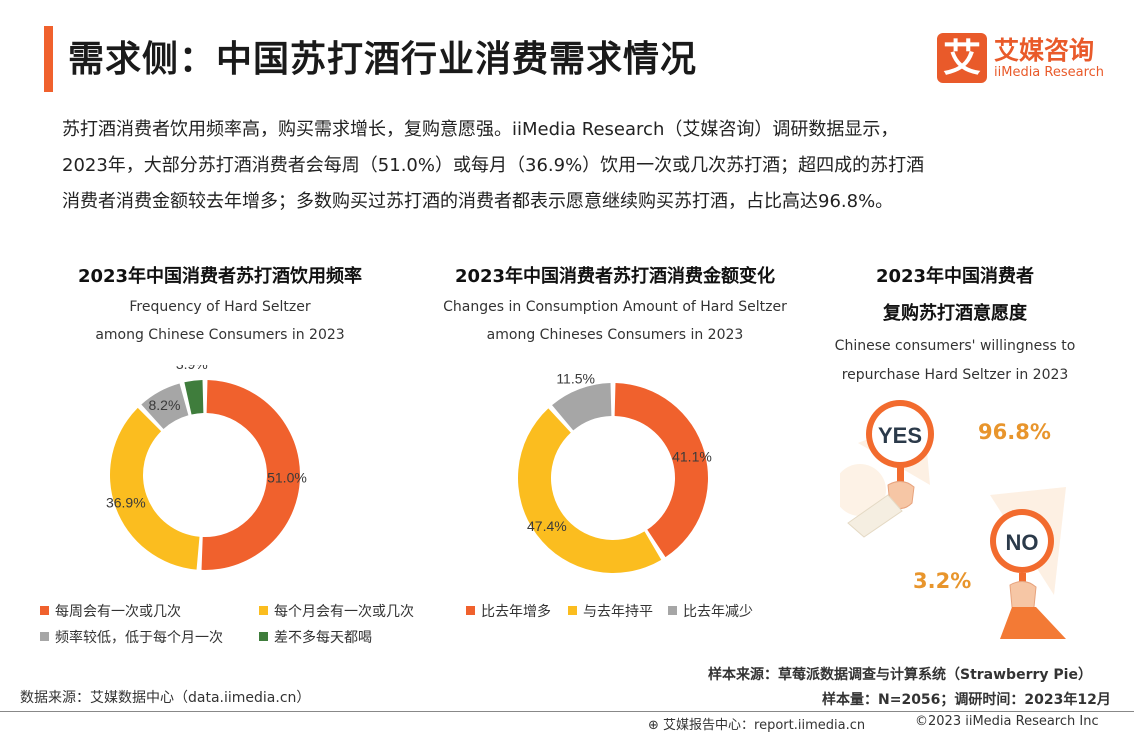 The height and width of the screenshot is (737, 1134). Describe the element at coordinates (220, 335) in the screenshot. I see `chart1-subtitle-2: among Chinese Consumers in 2023` at that location.